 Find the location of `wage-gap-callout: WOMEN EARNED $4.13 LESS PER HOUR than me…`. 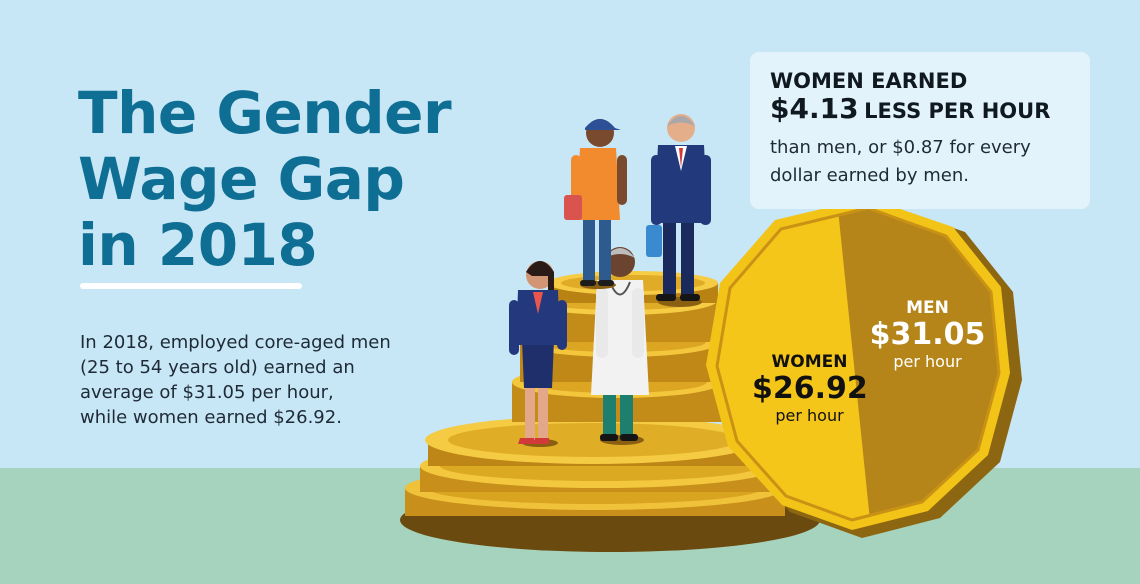

wage-gap-callout: WOMEN EARNED $4.13 LESS PER HOUR than me… is located at coordinates (920, 130).